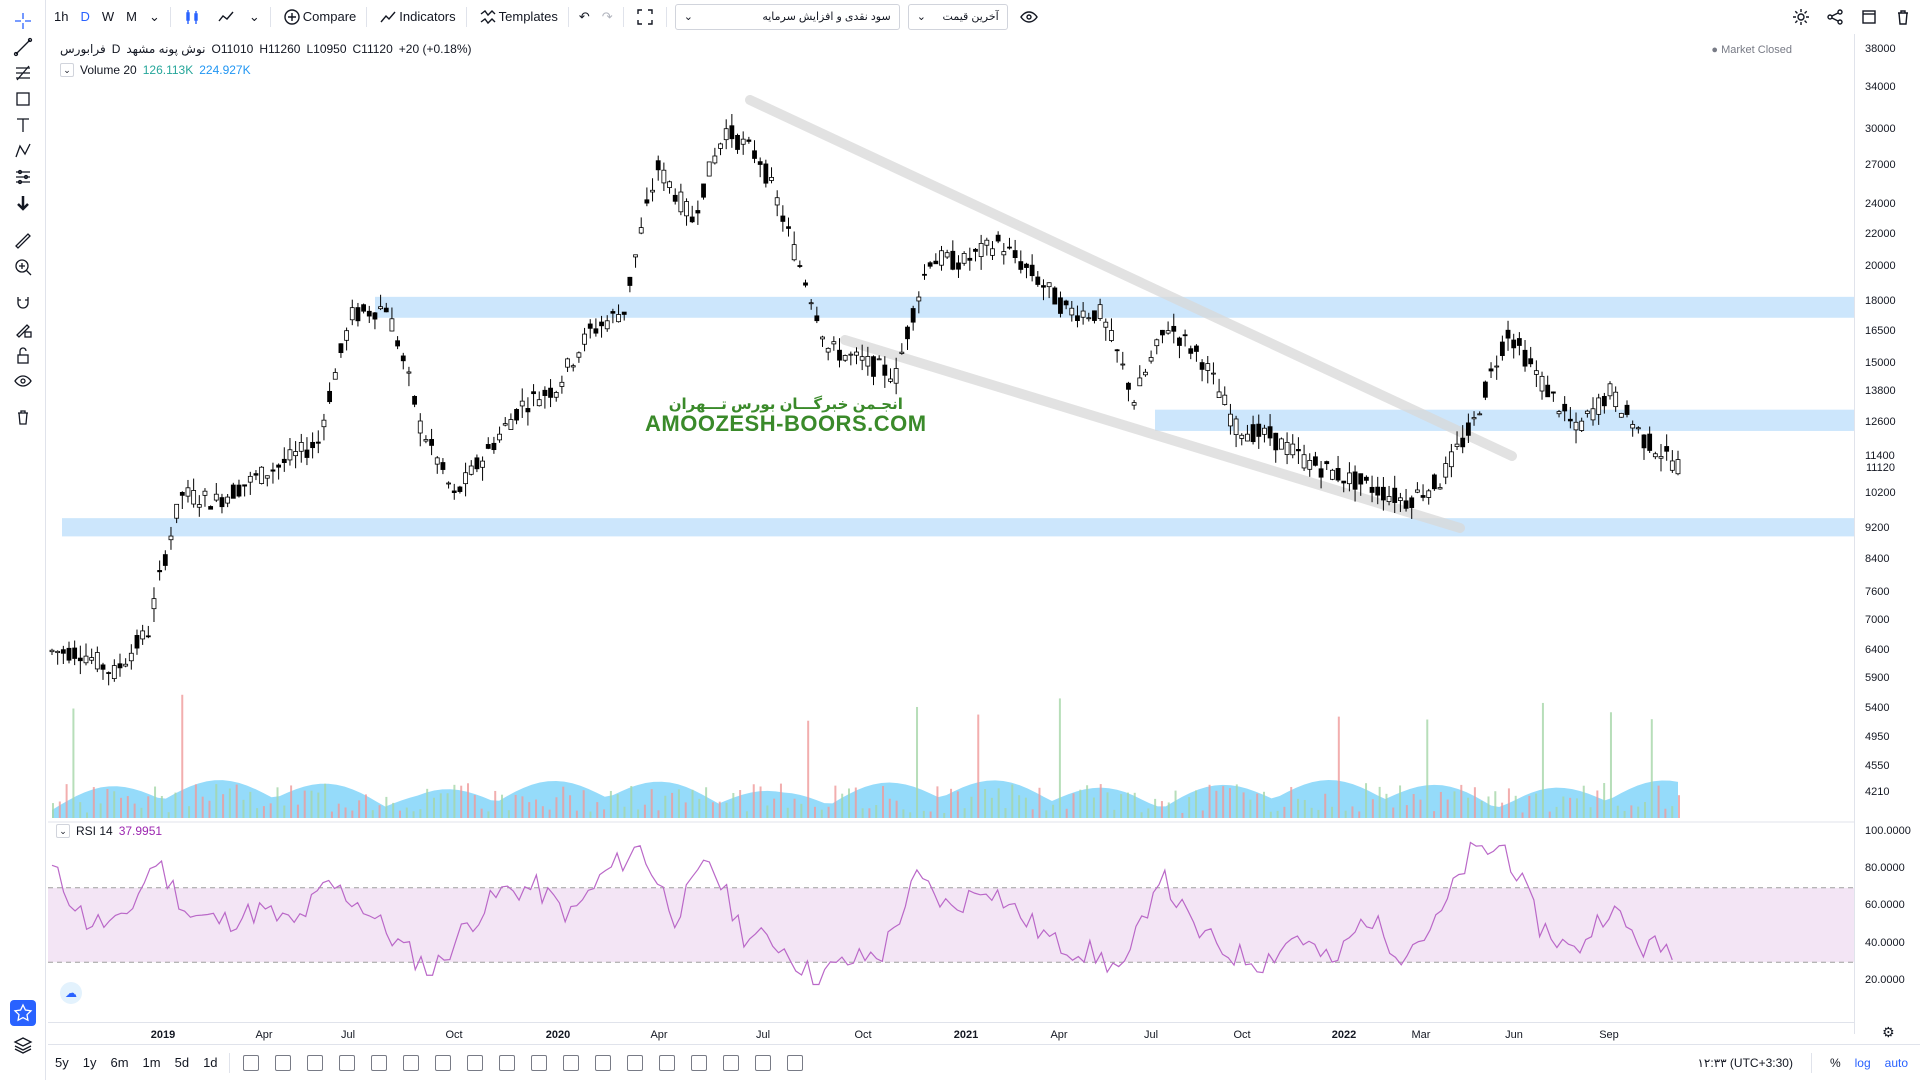 Image resolution: width=1920 pixels, height=1080 pixels. Describe the element at coordinates (23, 47) in the screenshot. I see `trendline-icon` at that location.